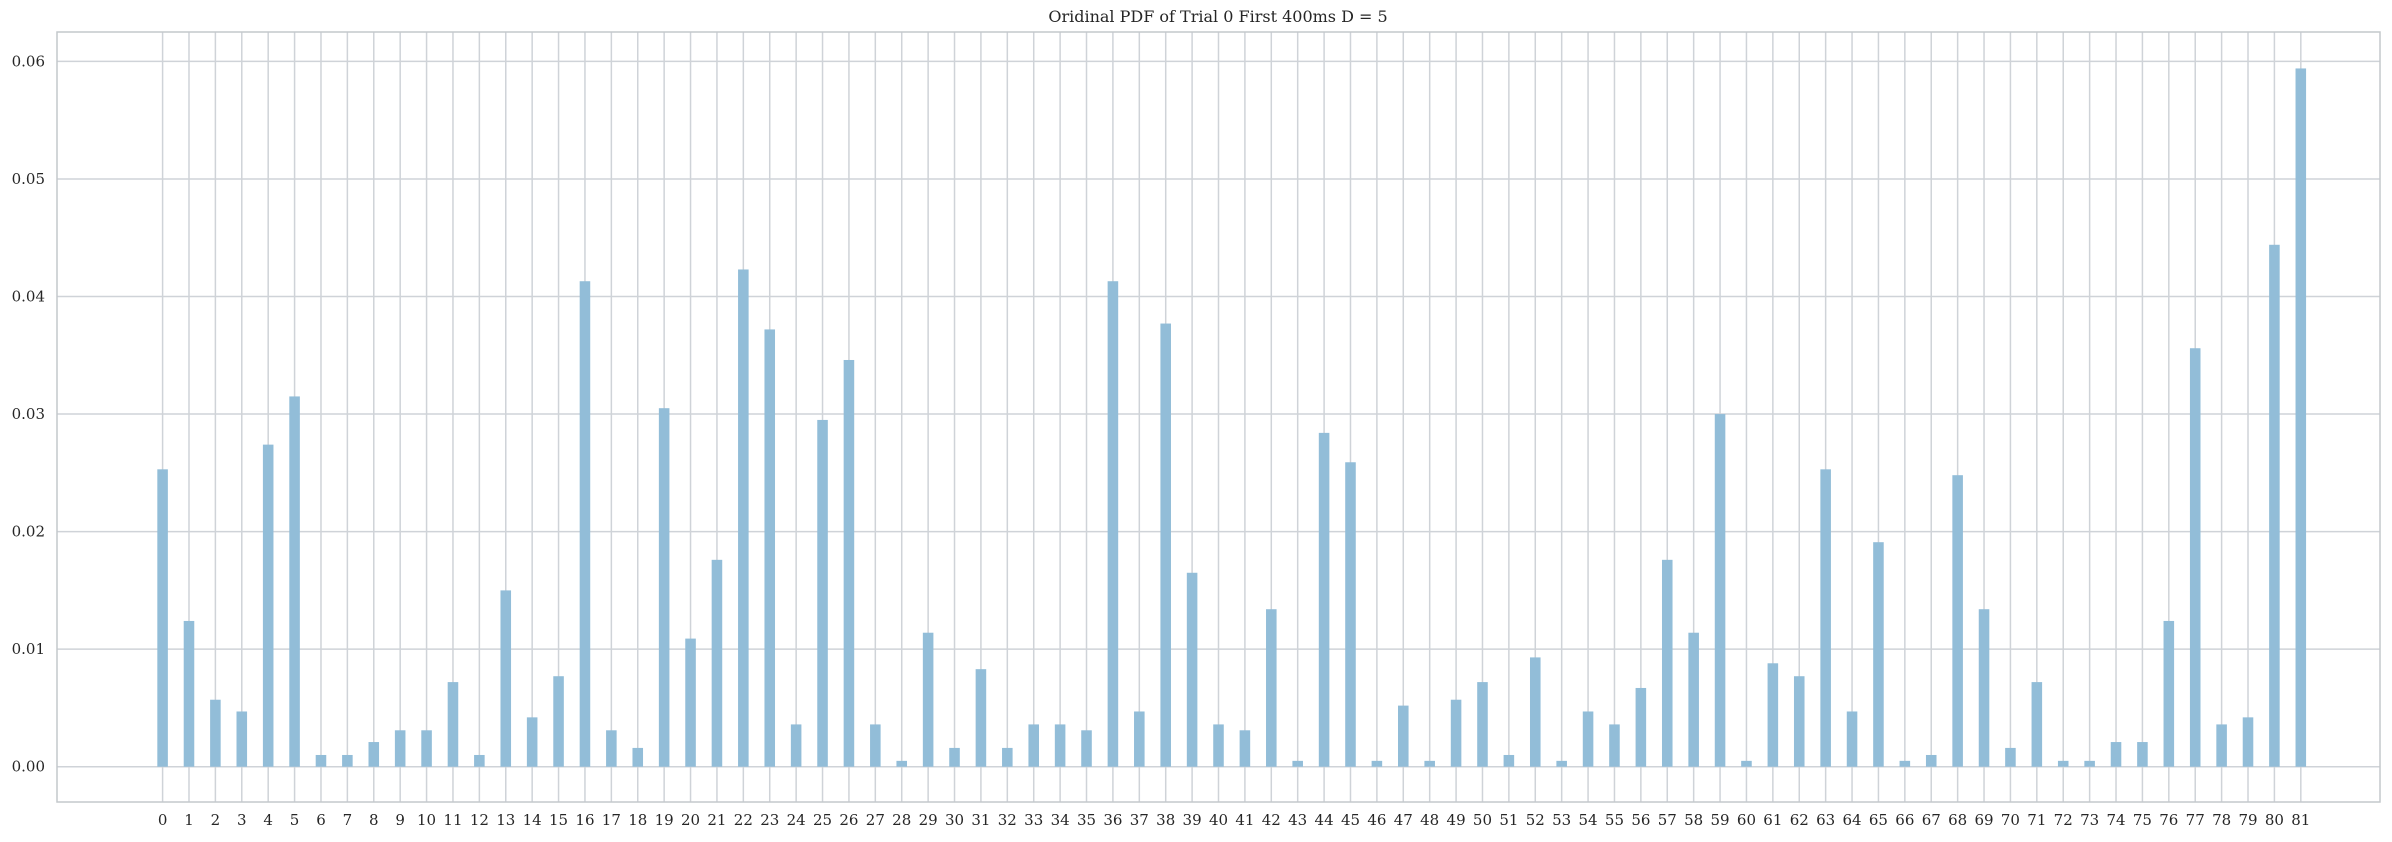 The image size is (2392, 842). Describe the element at coordinates (1904, 820) in the screenshot. I see `x-tick-label: 66` at that location.